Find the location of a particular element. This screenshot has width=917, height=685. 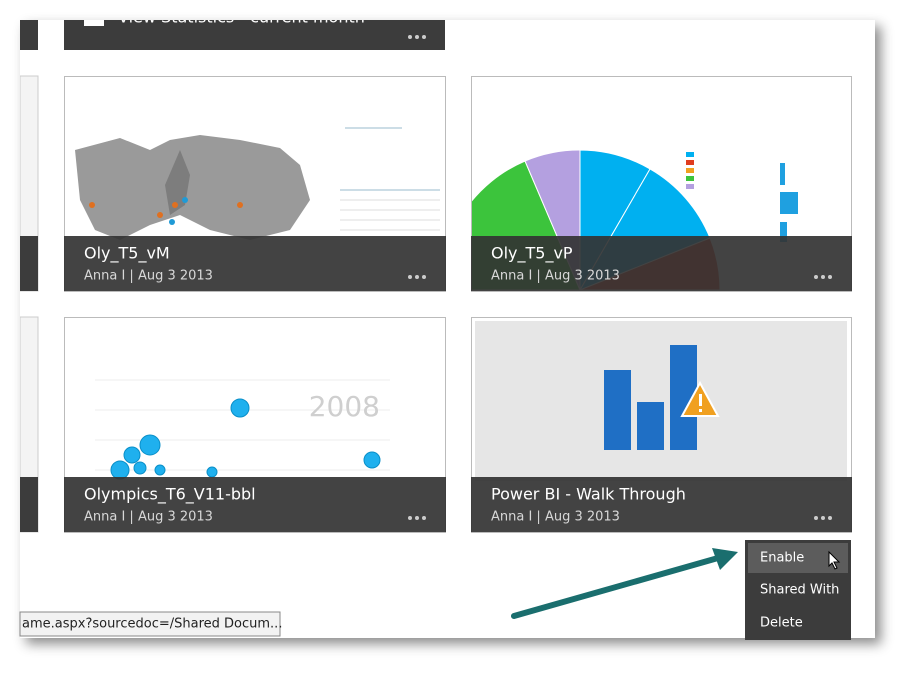

menu-item: Shared With is located at coordinates (799, 590).